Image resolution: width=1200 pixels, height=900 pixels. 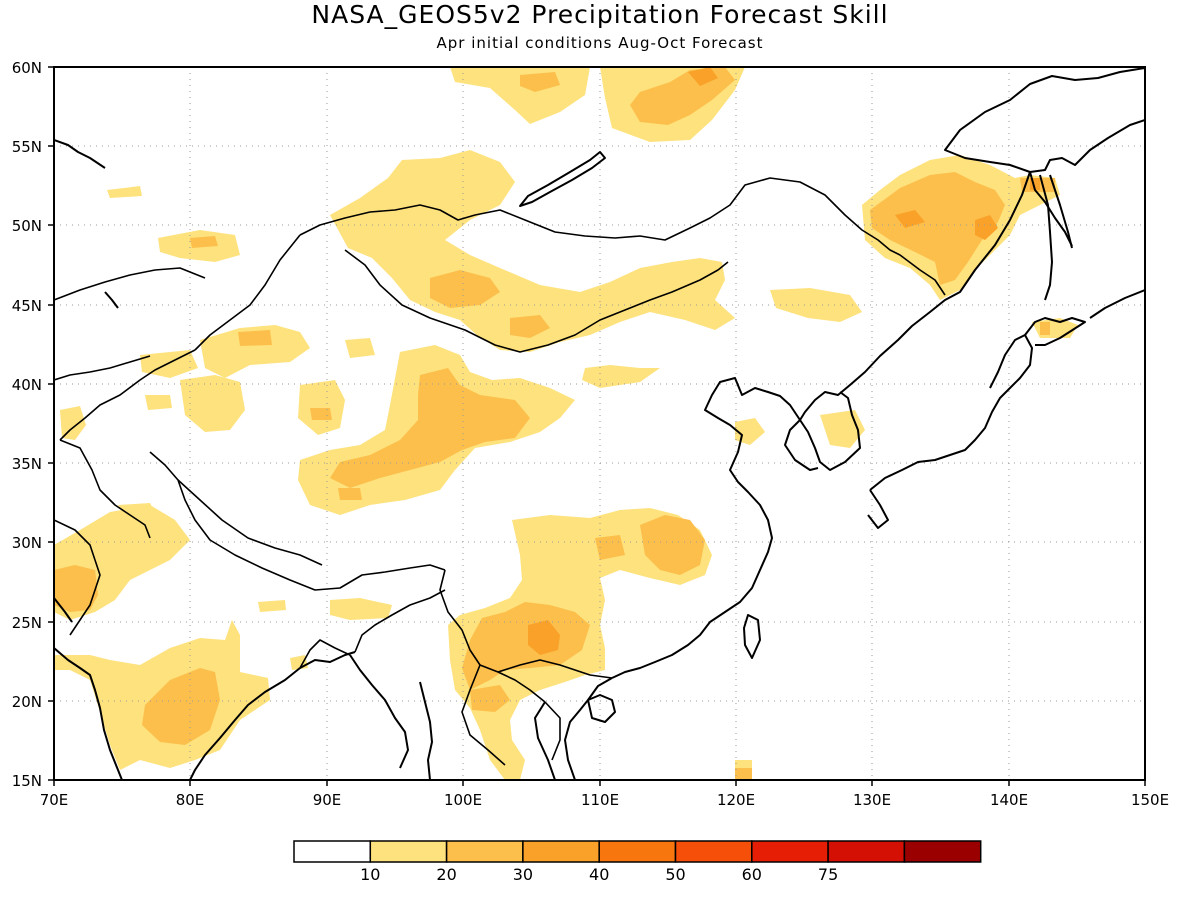 What do you see at coordinates (828, 874) in the screenshot?
I see `colorbar-label: 75` at bounding box center [828, 874].